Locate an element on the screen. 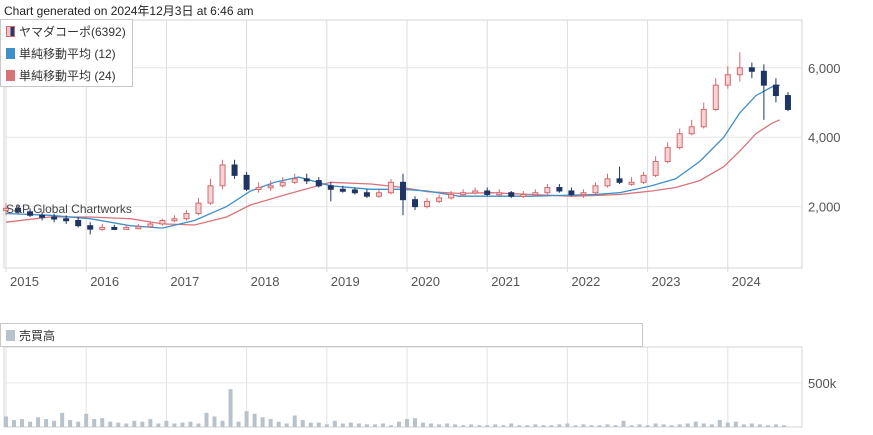  legend-item-volume: 売買高 is located at coordinates (321, 335).